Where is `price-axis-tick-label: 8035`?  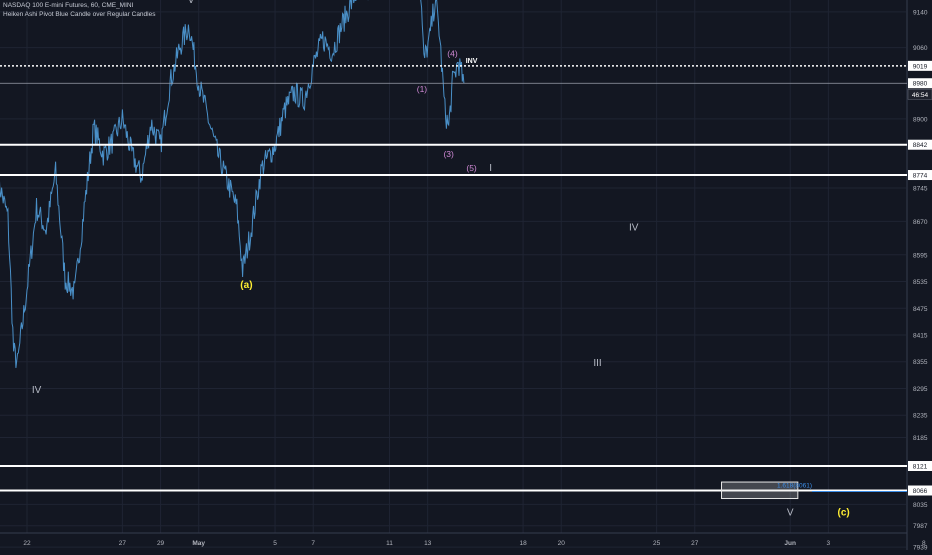
price-axis-tick-label: 8035 is located at coordinates (920, 505).